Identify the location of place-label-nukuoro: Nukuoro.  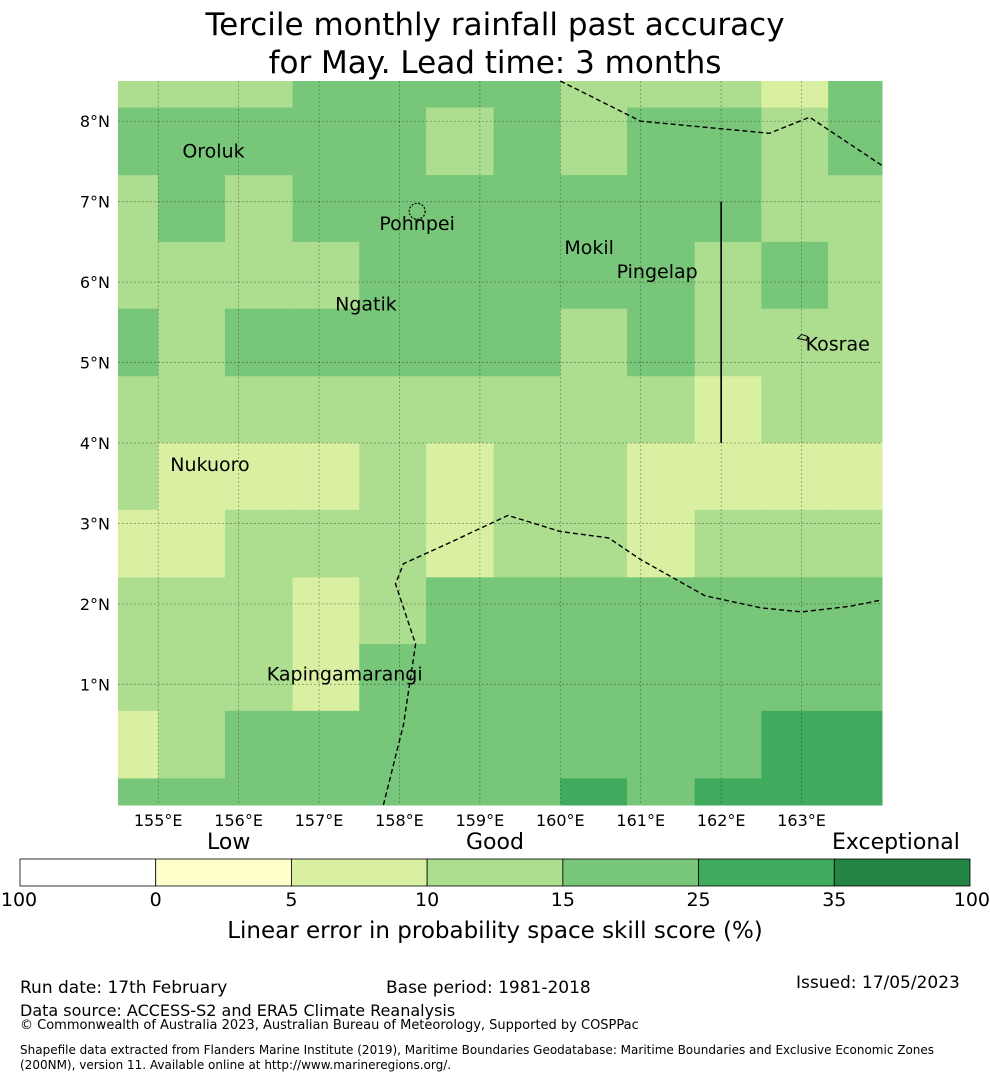
(209, 465).